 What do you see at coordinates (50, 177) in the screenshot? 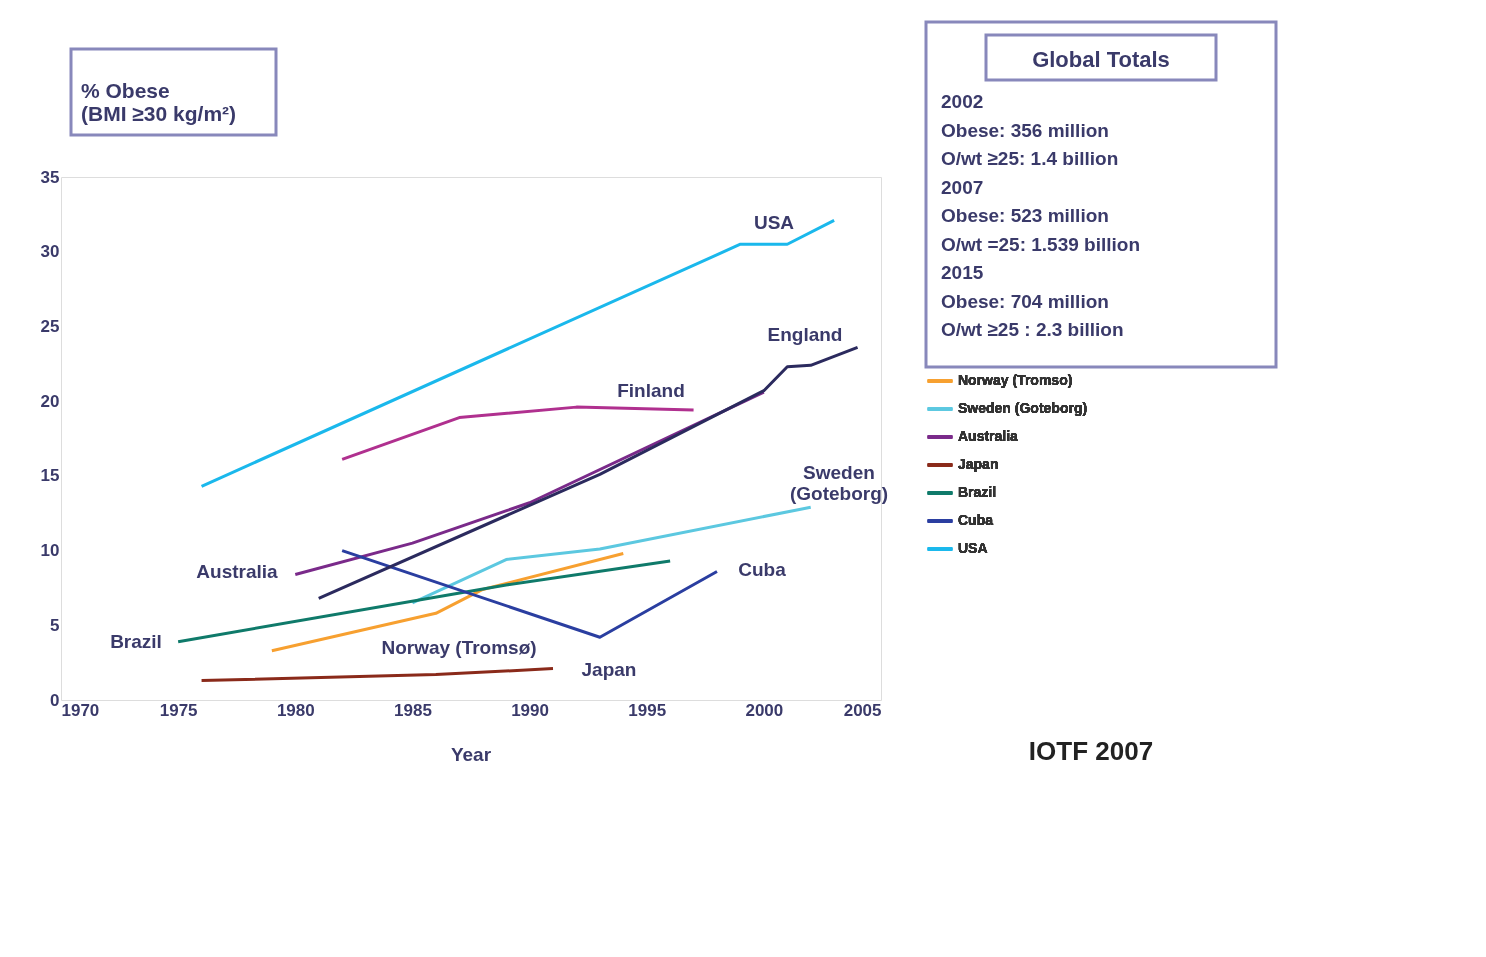
I see `y-tick-label: 35` at bounding box center [50, 177].